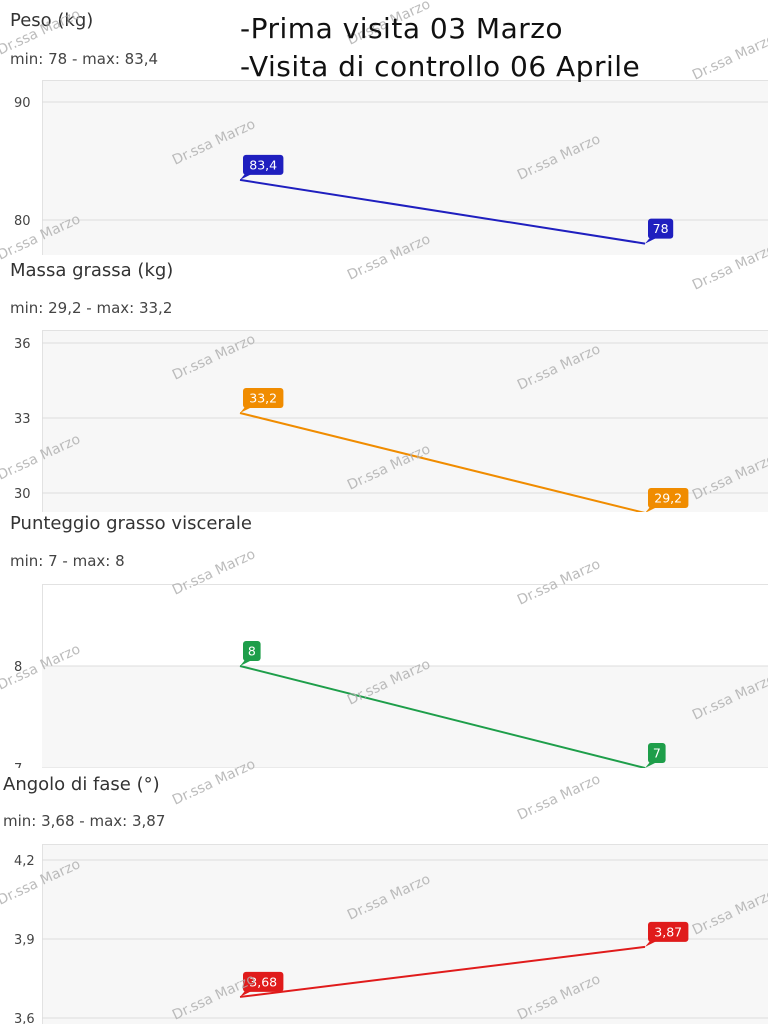 Image resolution: width=768 pixels, height=1024 pixels. I want to click on svg-text: 33,2, so click(263, 398).